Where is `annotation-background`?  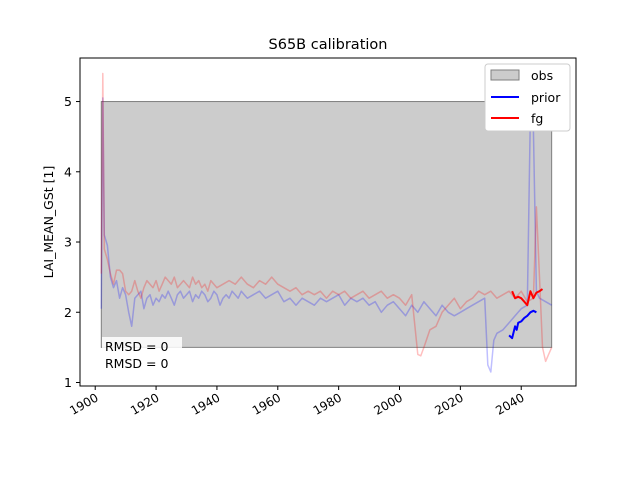 annotation-background is located at coordinates (142, 355).